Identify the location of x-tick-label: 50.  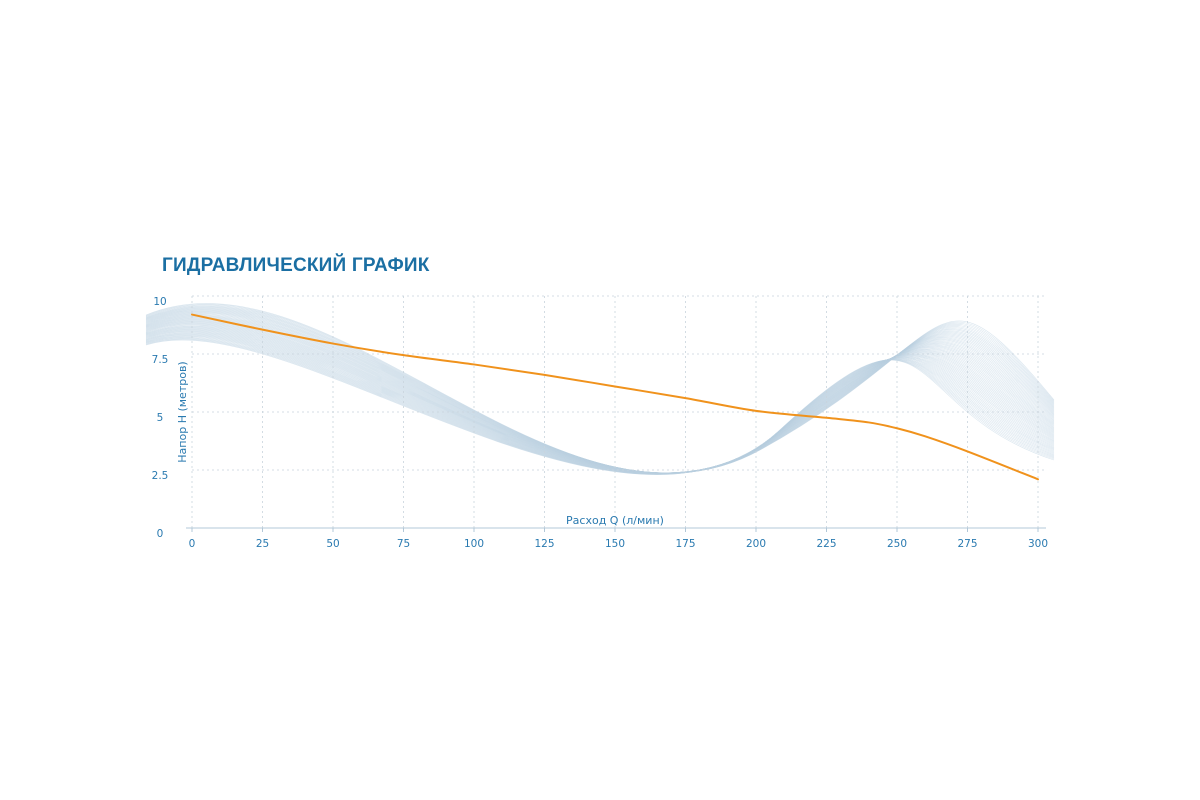
(332, 544).